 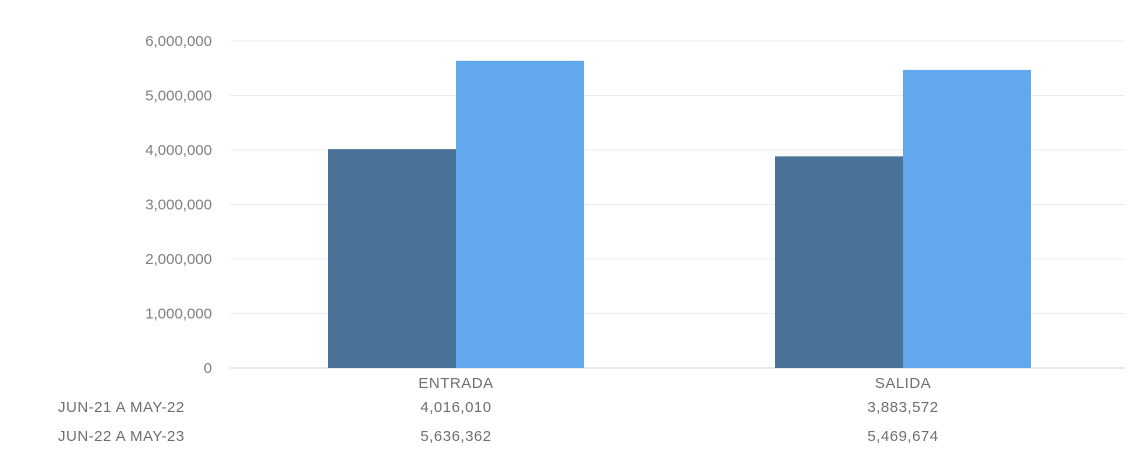 I want to click on y-tick-label: 6,000,000, so click(x=178, y=41).